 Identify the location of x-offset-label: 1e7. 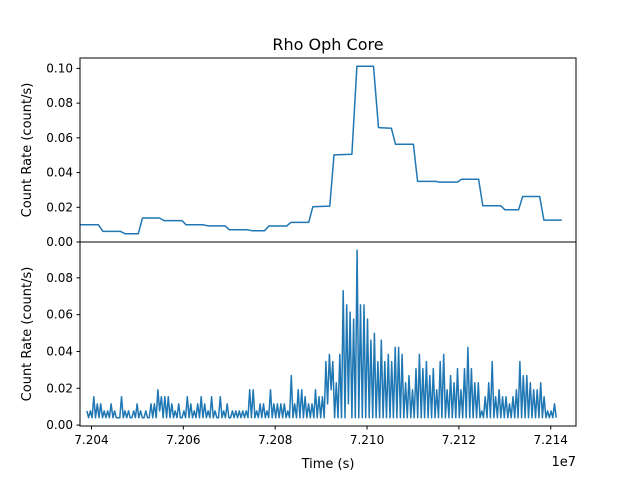
(563, 462).